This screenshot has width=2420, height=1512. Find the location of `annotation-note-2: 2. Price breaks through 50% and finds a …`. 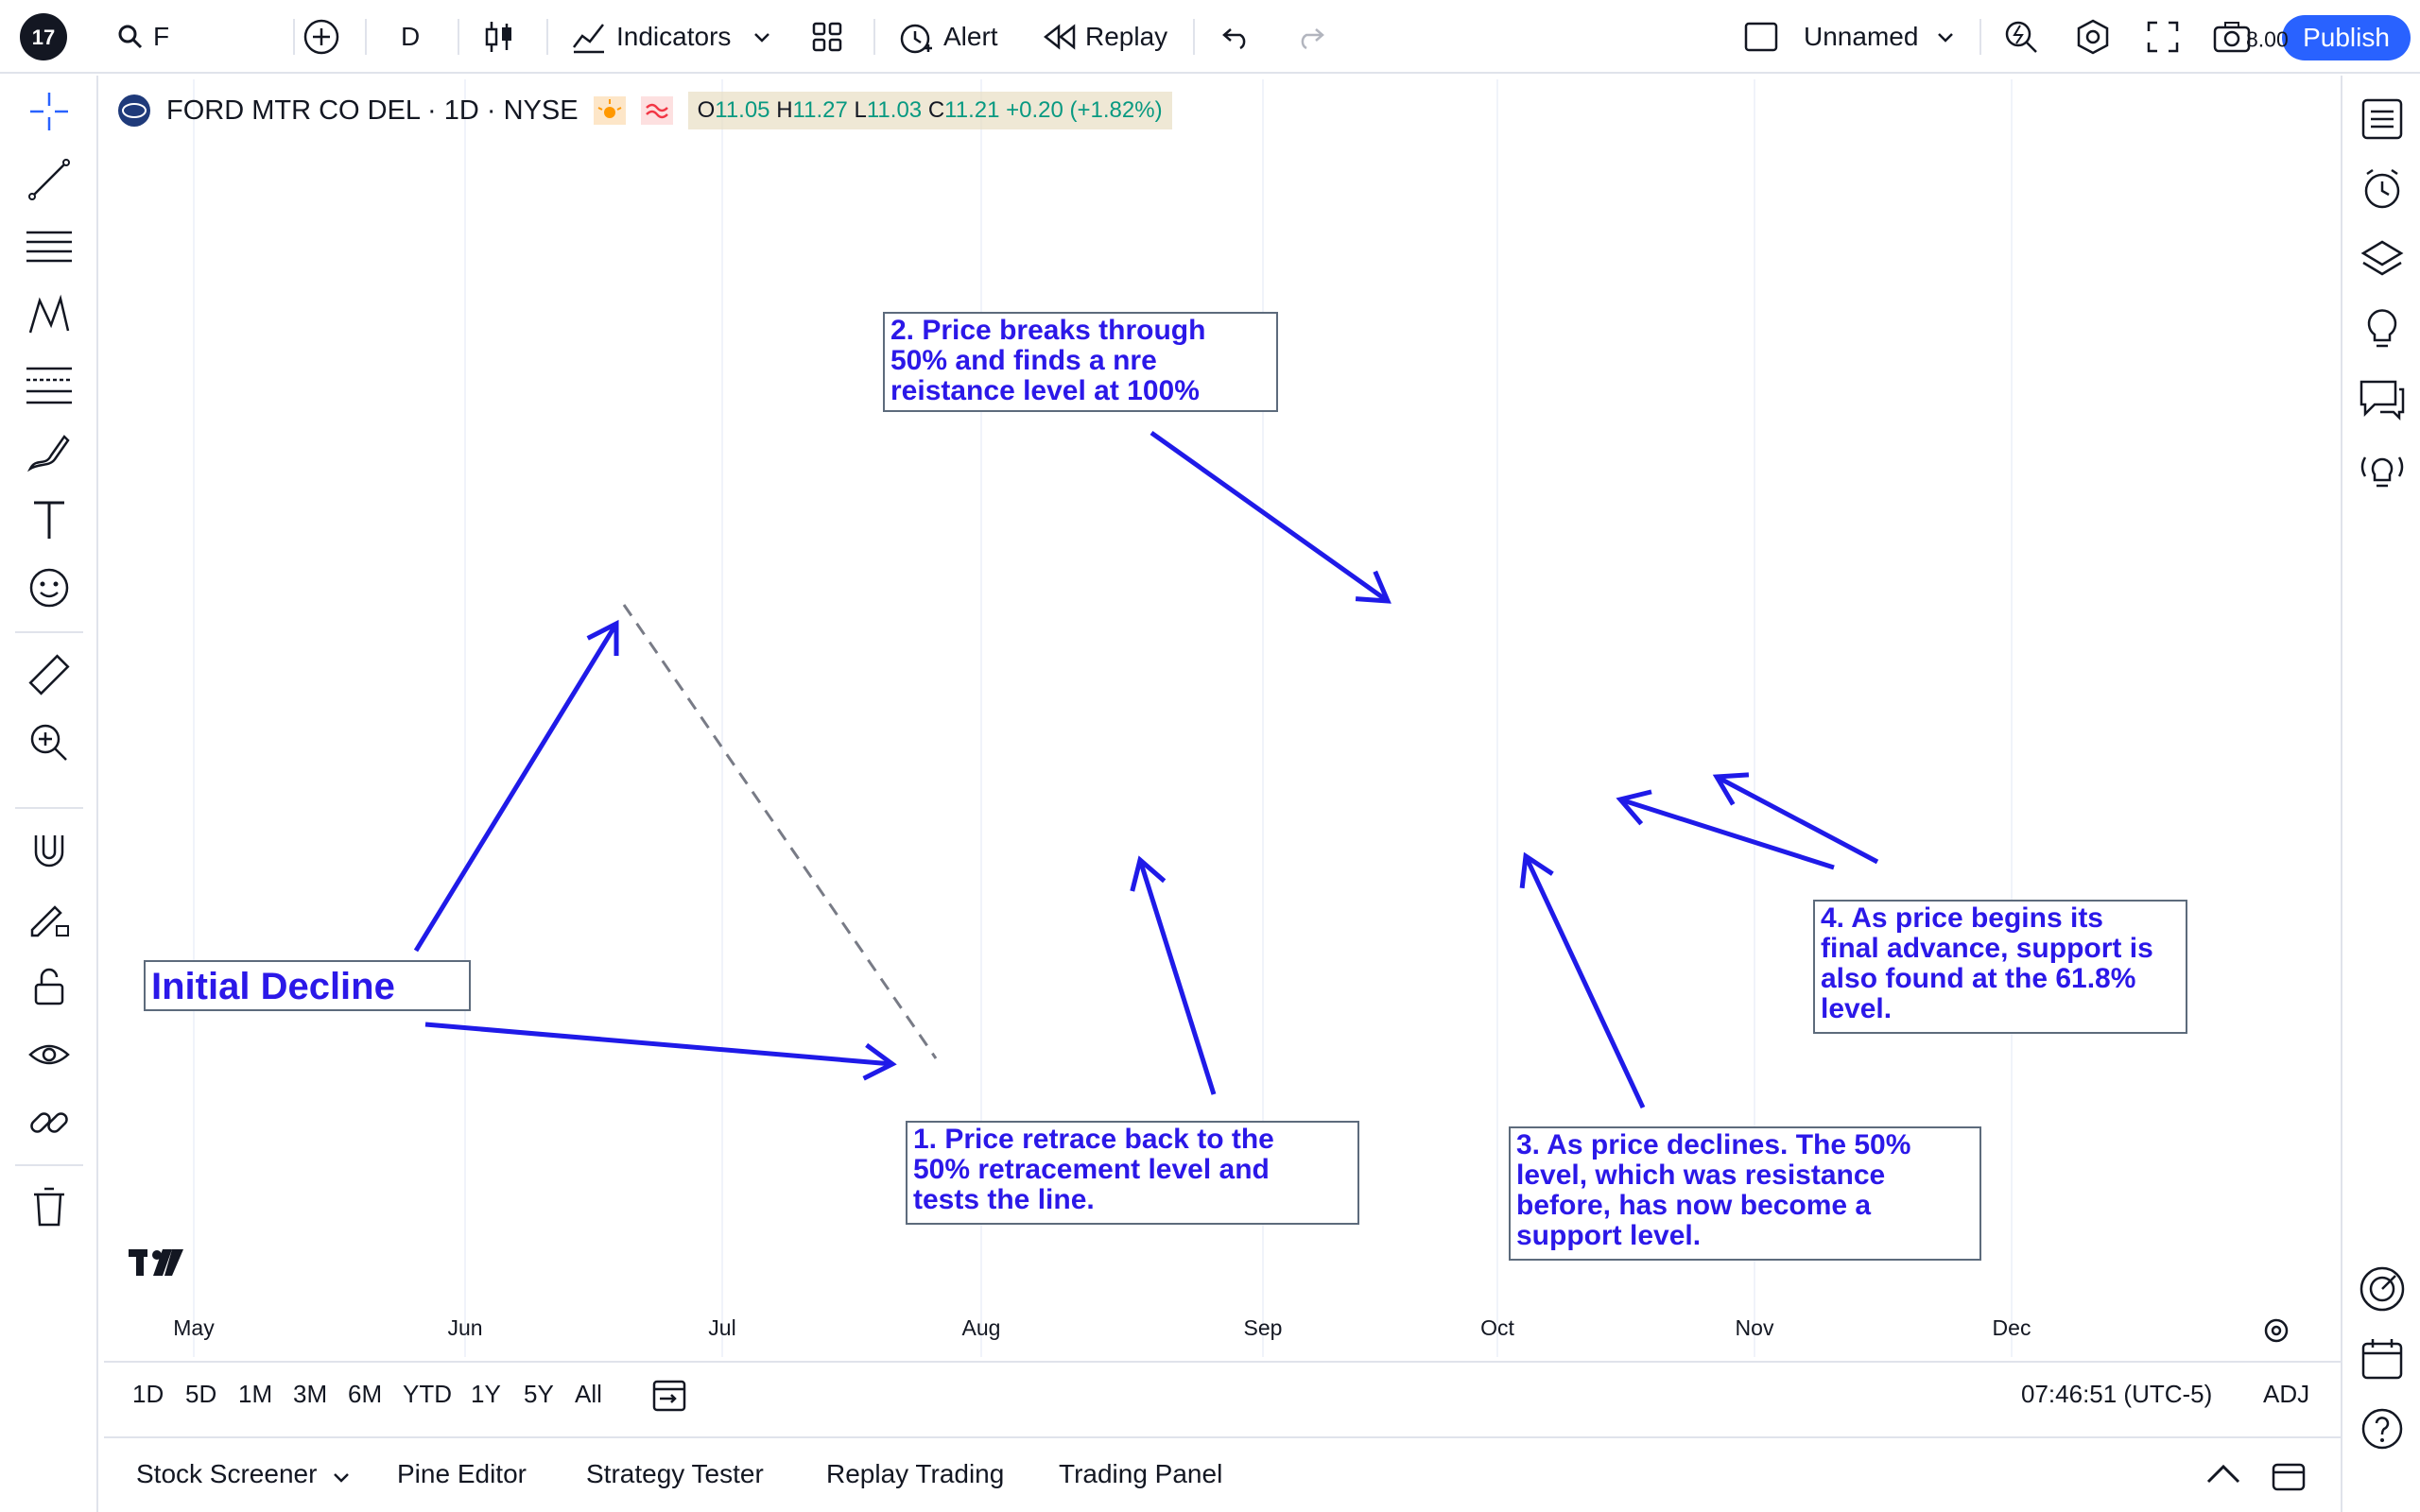

annotation-note-2: 2. Price breaks through 50% and finds a … is located at coordinates (1080, 362).